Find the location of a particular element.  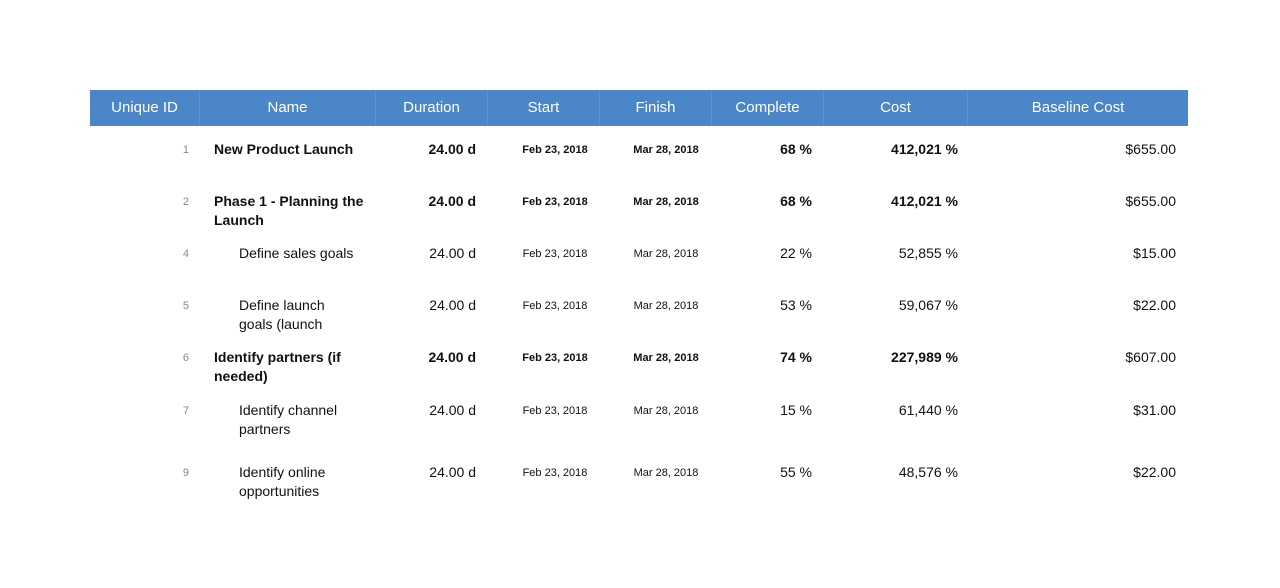

complete: 15 % is located at coordinates (796, 410).